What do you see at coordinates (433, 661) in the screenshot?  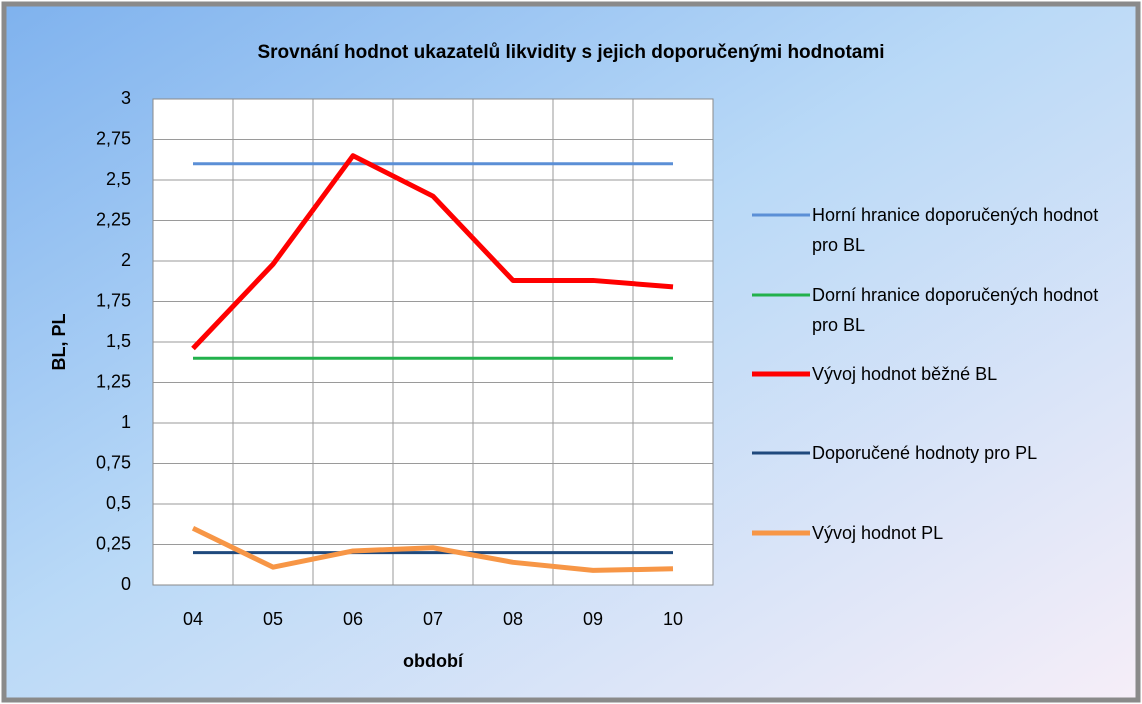 I see `x-axis-title: období` at bounding box center [433, 661].